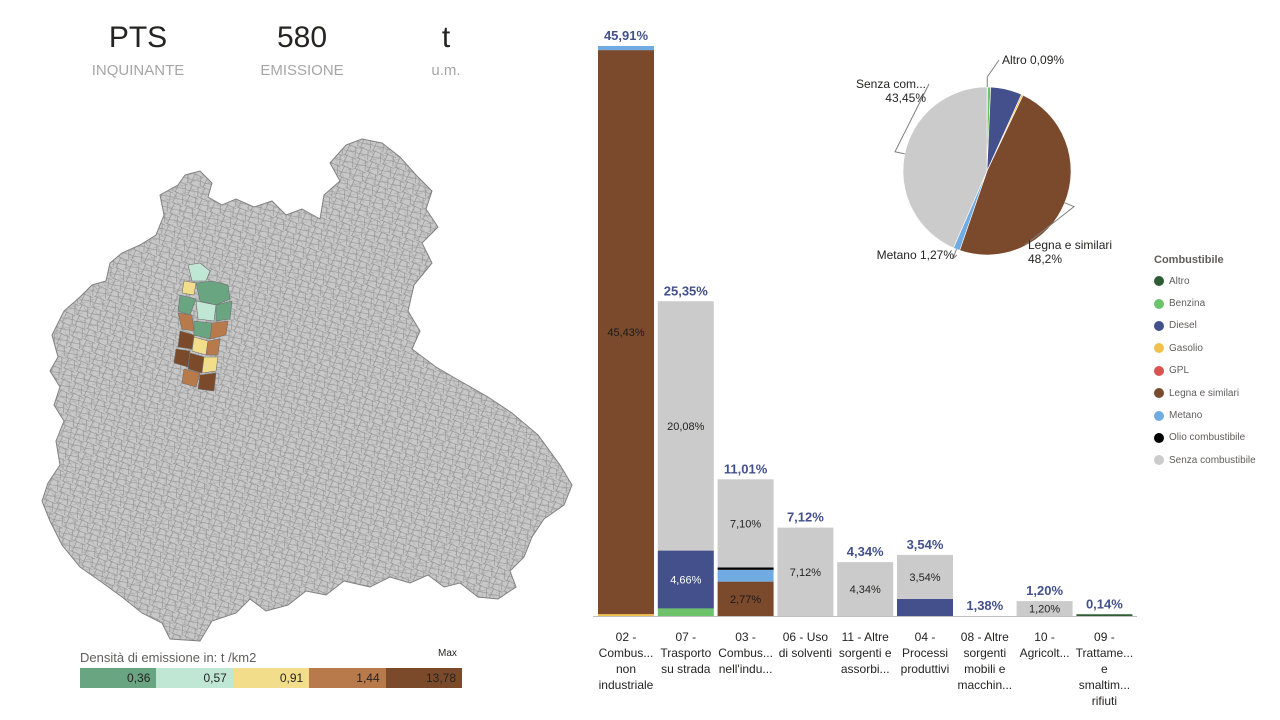 Image resolution: width=1280 pixels, height=720 pixels. I want to click on legend-item-gpl: GPL, so click(1205, 371).